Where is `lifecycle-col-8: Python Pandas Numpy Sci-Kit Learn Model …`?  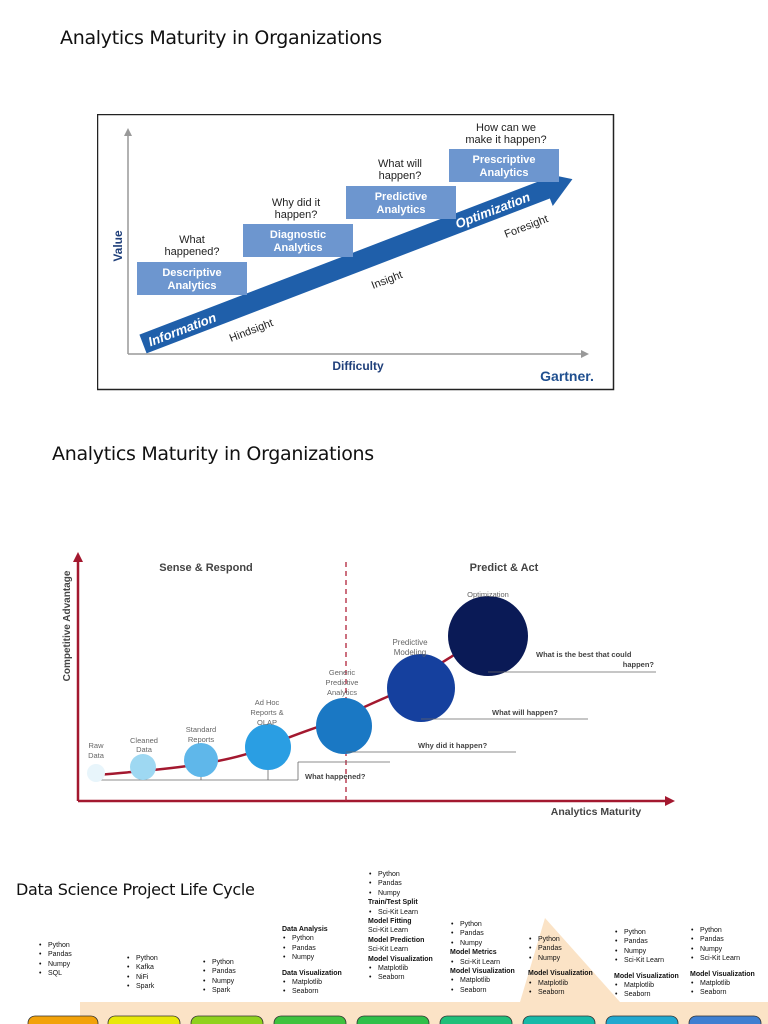 lifecycle-col-8: Python Pandas Numpy Sci-Kit Learn Model … is located at coordinates (646, 964).